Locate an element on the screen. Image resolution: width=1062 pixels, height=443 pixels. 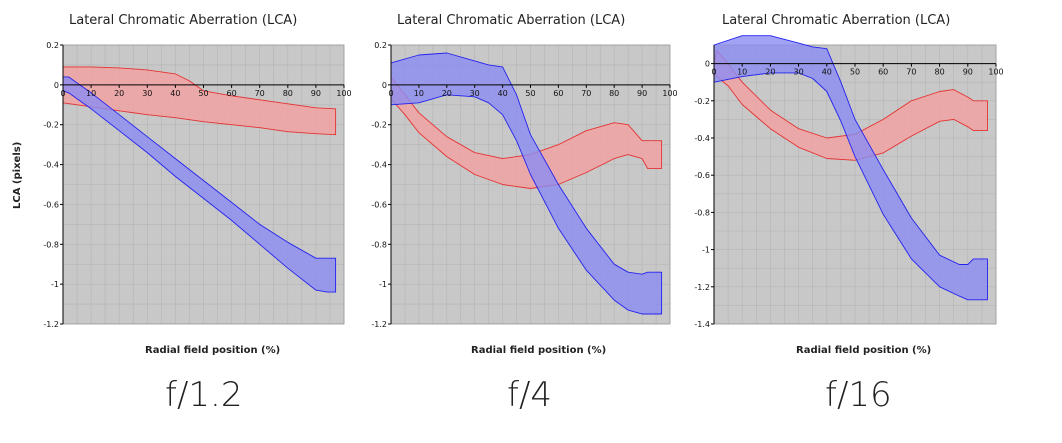
y-tick-label: -1.4 is located at coordinates (702, 324).